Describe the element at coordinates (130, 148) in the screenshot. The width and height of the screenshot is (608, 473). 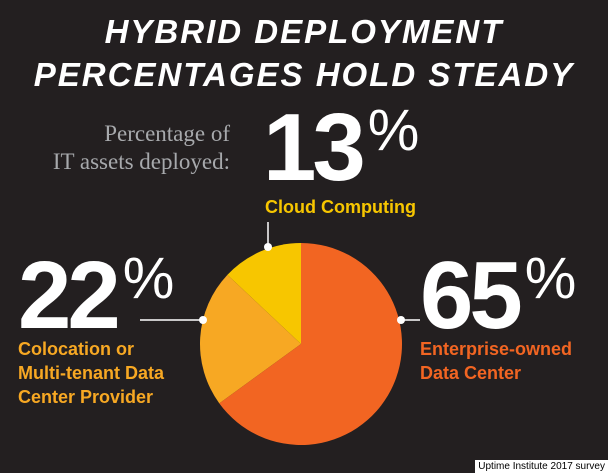
I see `subtitle: Percentage of IT assets deployed:` at that location.